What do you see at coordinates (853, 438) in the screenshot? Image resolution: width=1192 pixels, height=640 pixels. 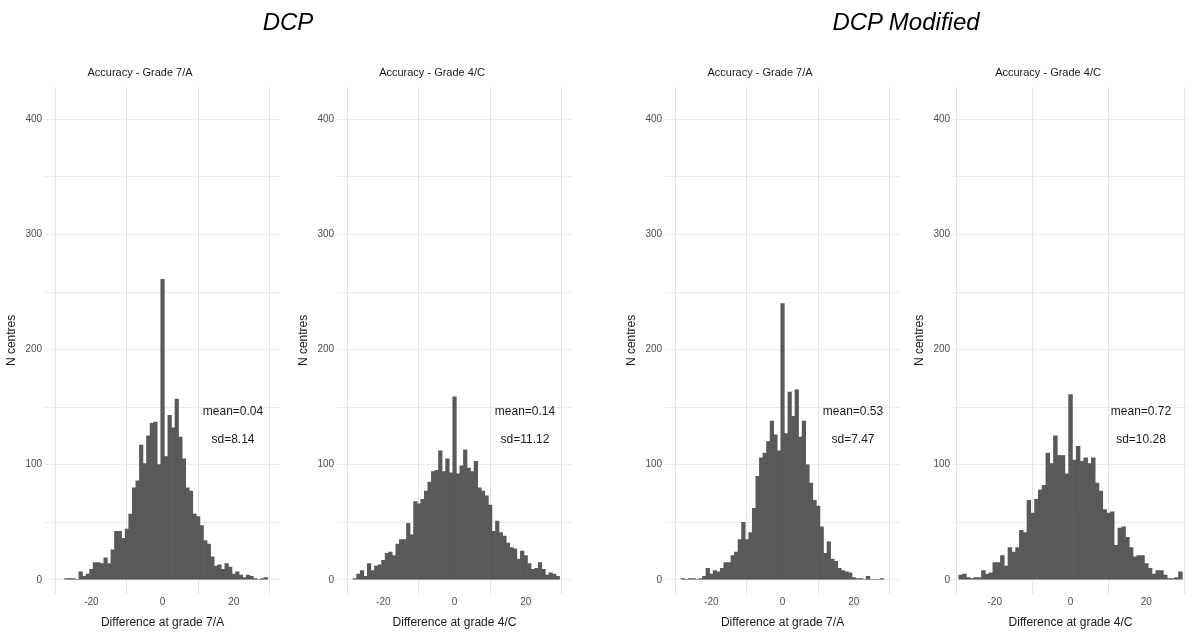 I see `annotation: sd=7.47` at bounding box center [853, 438].